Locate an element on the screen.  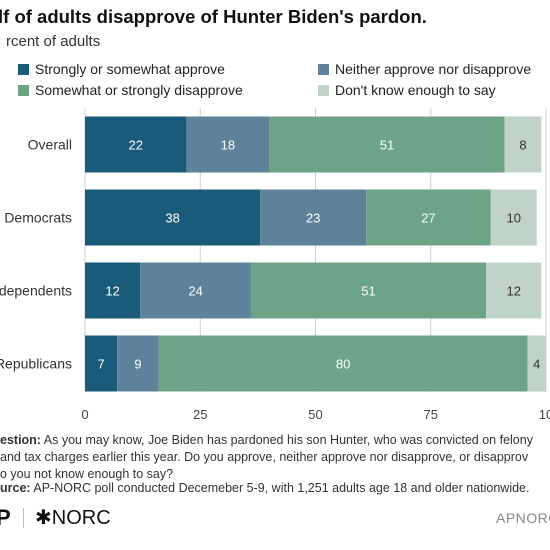
ap-logo: P is located at coordinates (5, 517).